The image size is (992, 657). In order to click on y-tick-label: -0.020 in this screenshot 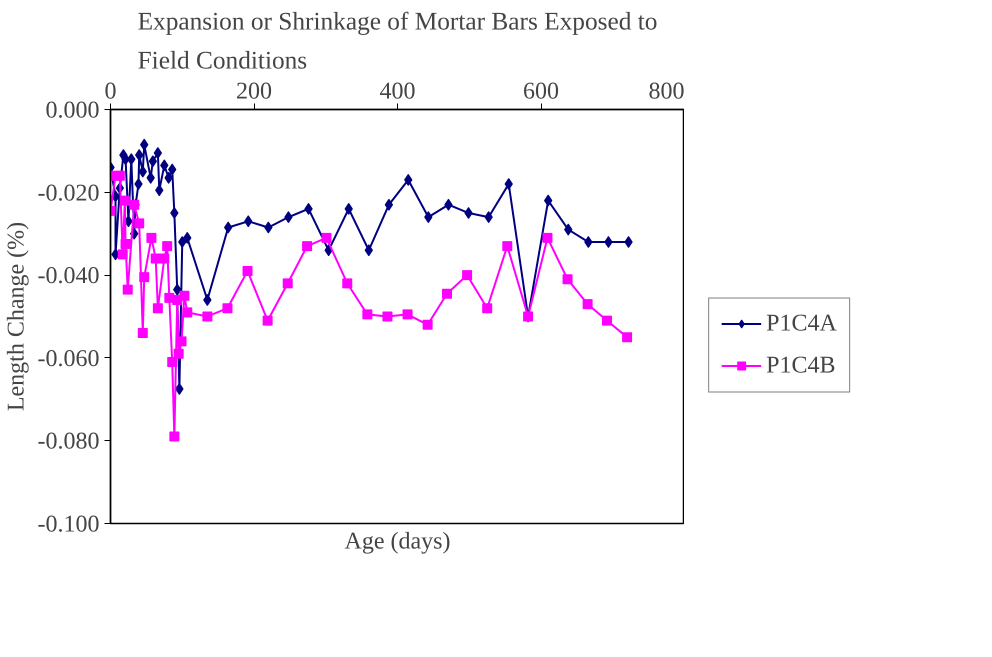, I will do `click(69, 193)`.